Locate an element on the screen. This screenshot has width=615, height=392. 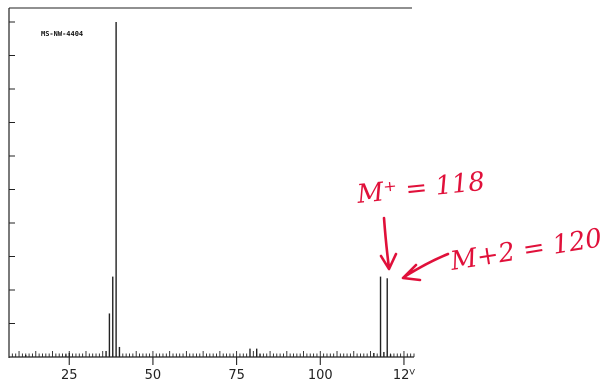
x-axis-major-ticks: 25 50 75 100 12ⱽ is located at coordinates (238, 370).